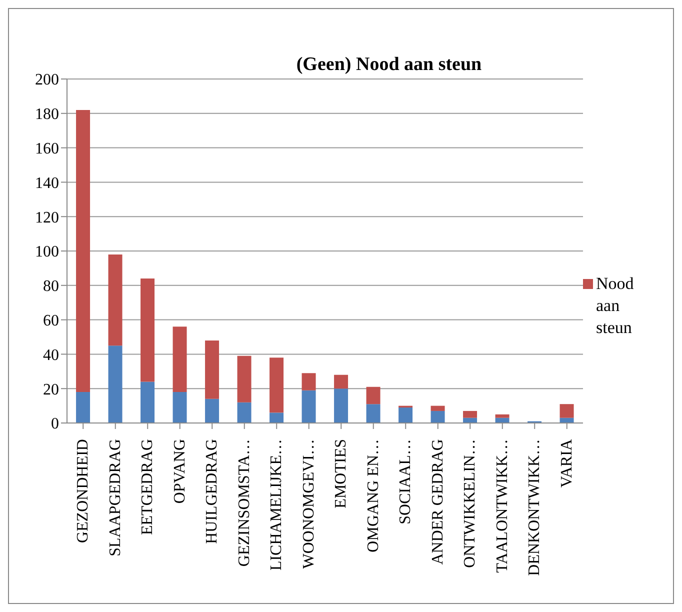  Describe the element at coordinates (55, 424) in the screenshot. I see `y-tick-label: 0` at that location.